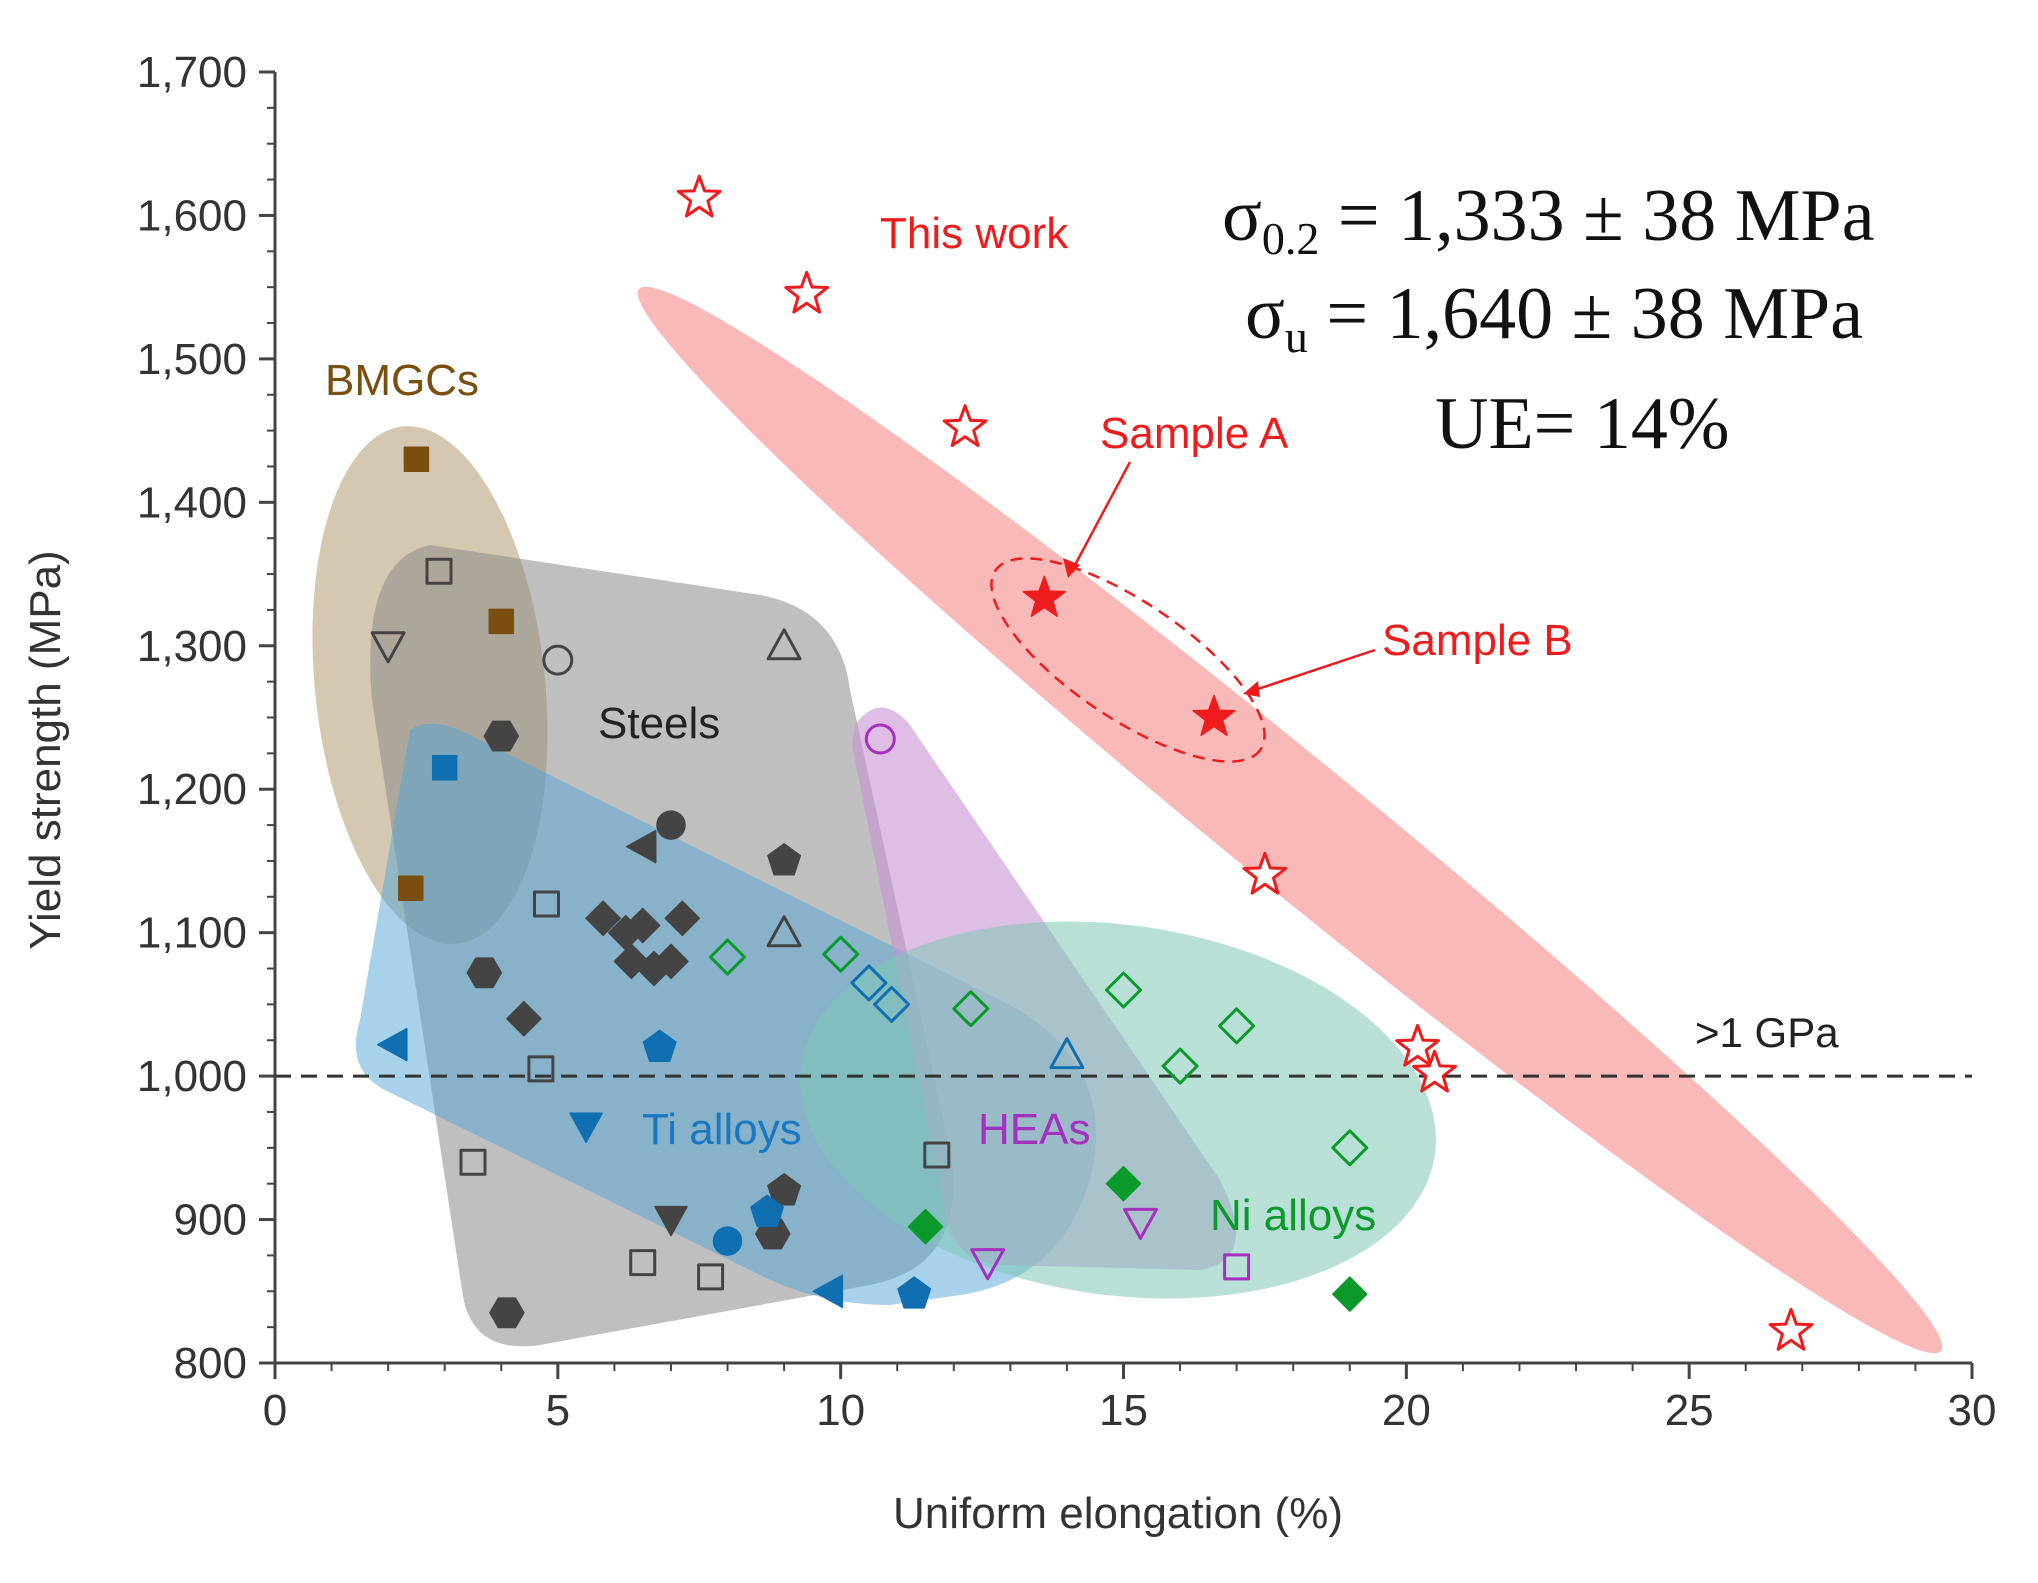 This screenshot has width=2038, height=1583. Describe the element at coordinates (192, 789) in the screenshot. I see `y-tick-label: 1,200` at that location.